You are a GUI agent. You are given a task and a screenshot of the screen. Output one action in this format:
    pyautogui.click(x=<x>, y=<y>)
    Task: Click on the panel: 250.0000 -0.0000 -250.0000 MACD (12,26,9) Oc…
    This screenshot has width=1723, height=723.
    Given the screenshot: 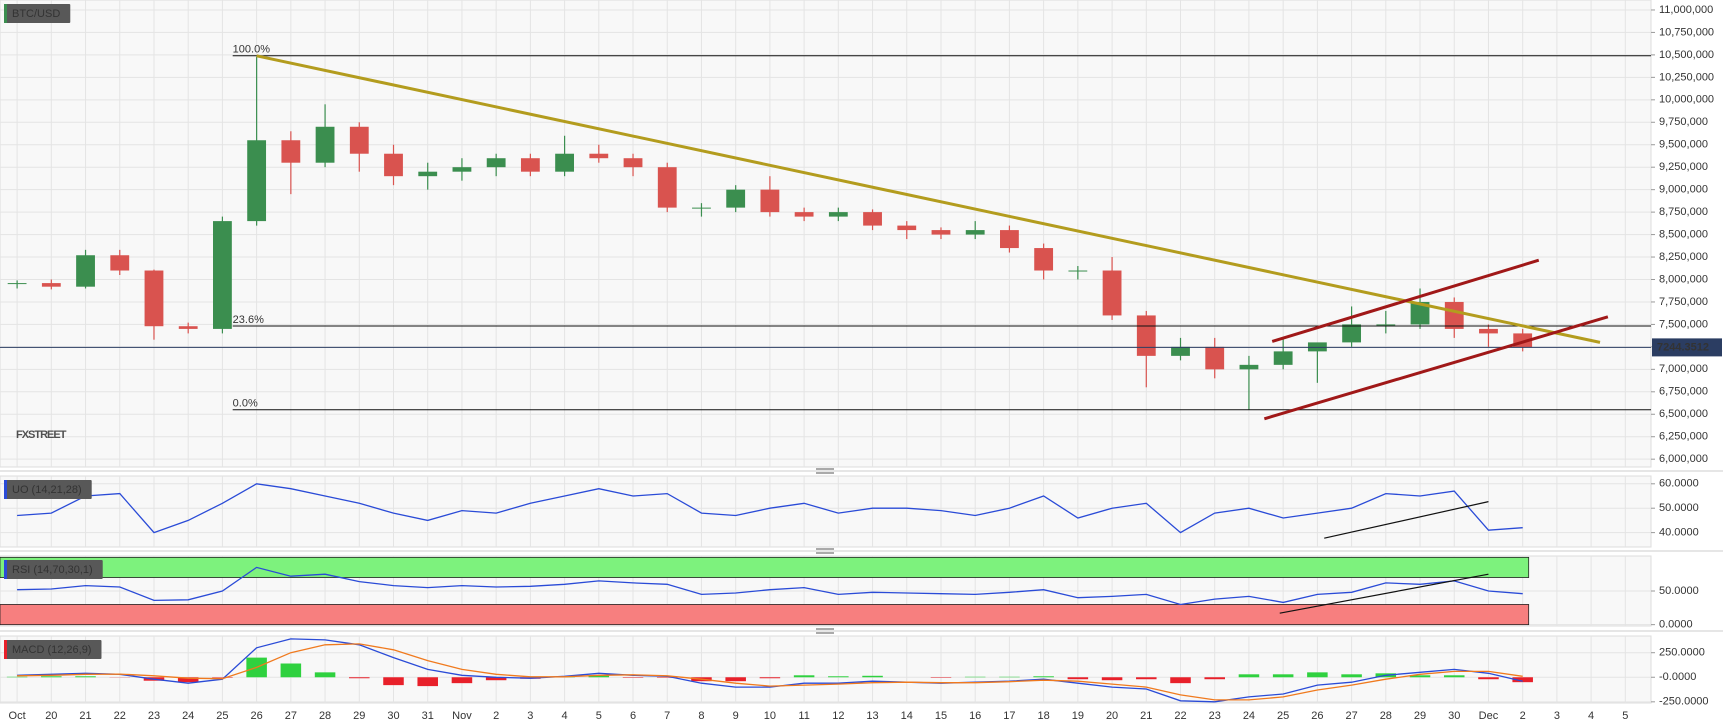 What is the action you would take?
    pyautogui.click(x=854, y=678)
    